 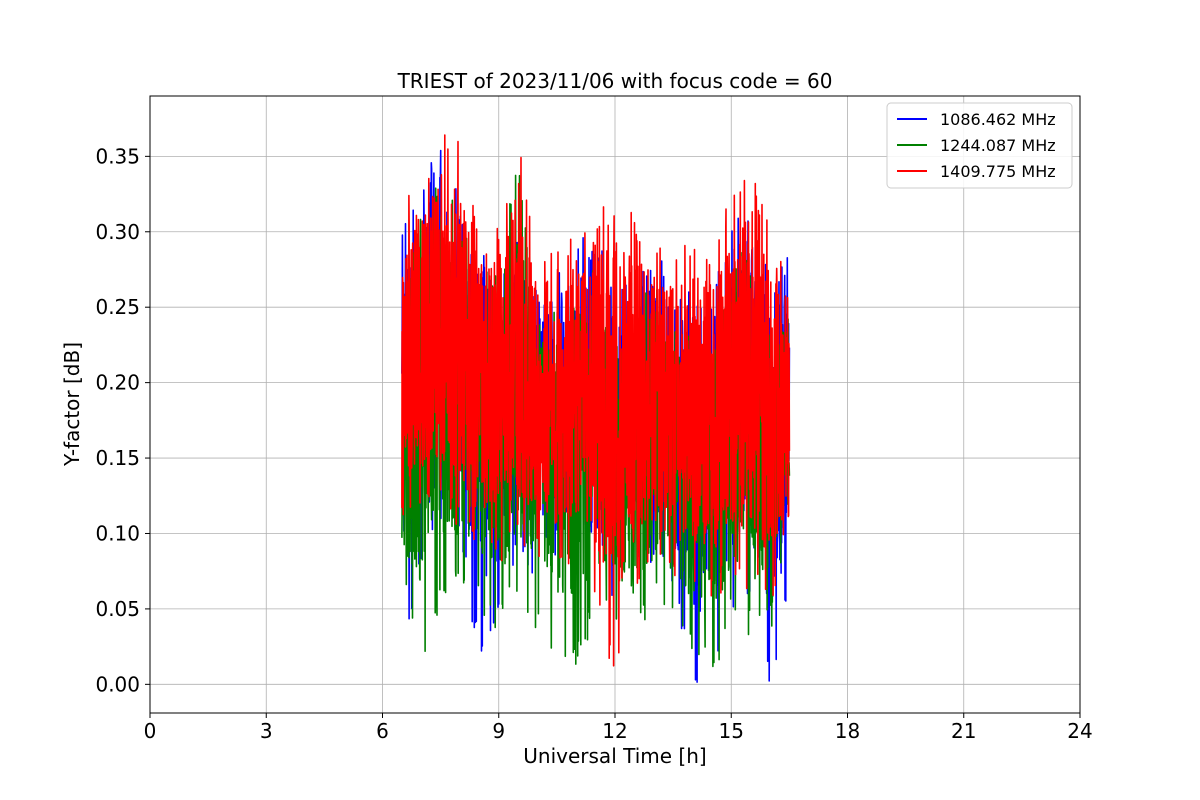 I want to click on x-axis: 0 3 6 9 12 15 18 21 24, so click(x=618, y=728).